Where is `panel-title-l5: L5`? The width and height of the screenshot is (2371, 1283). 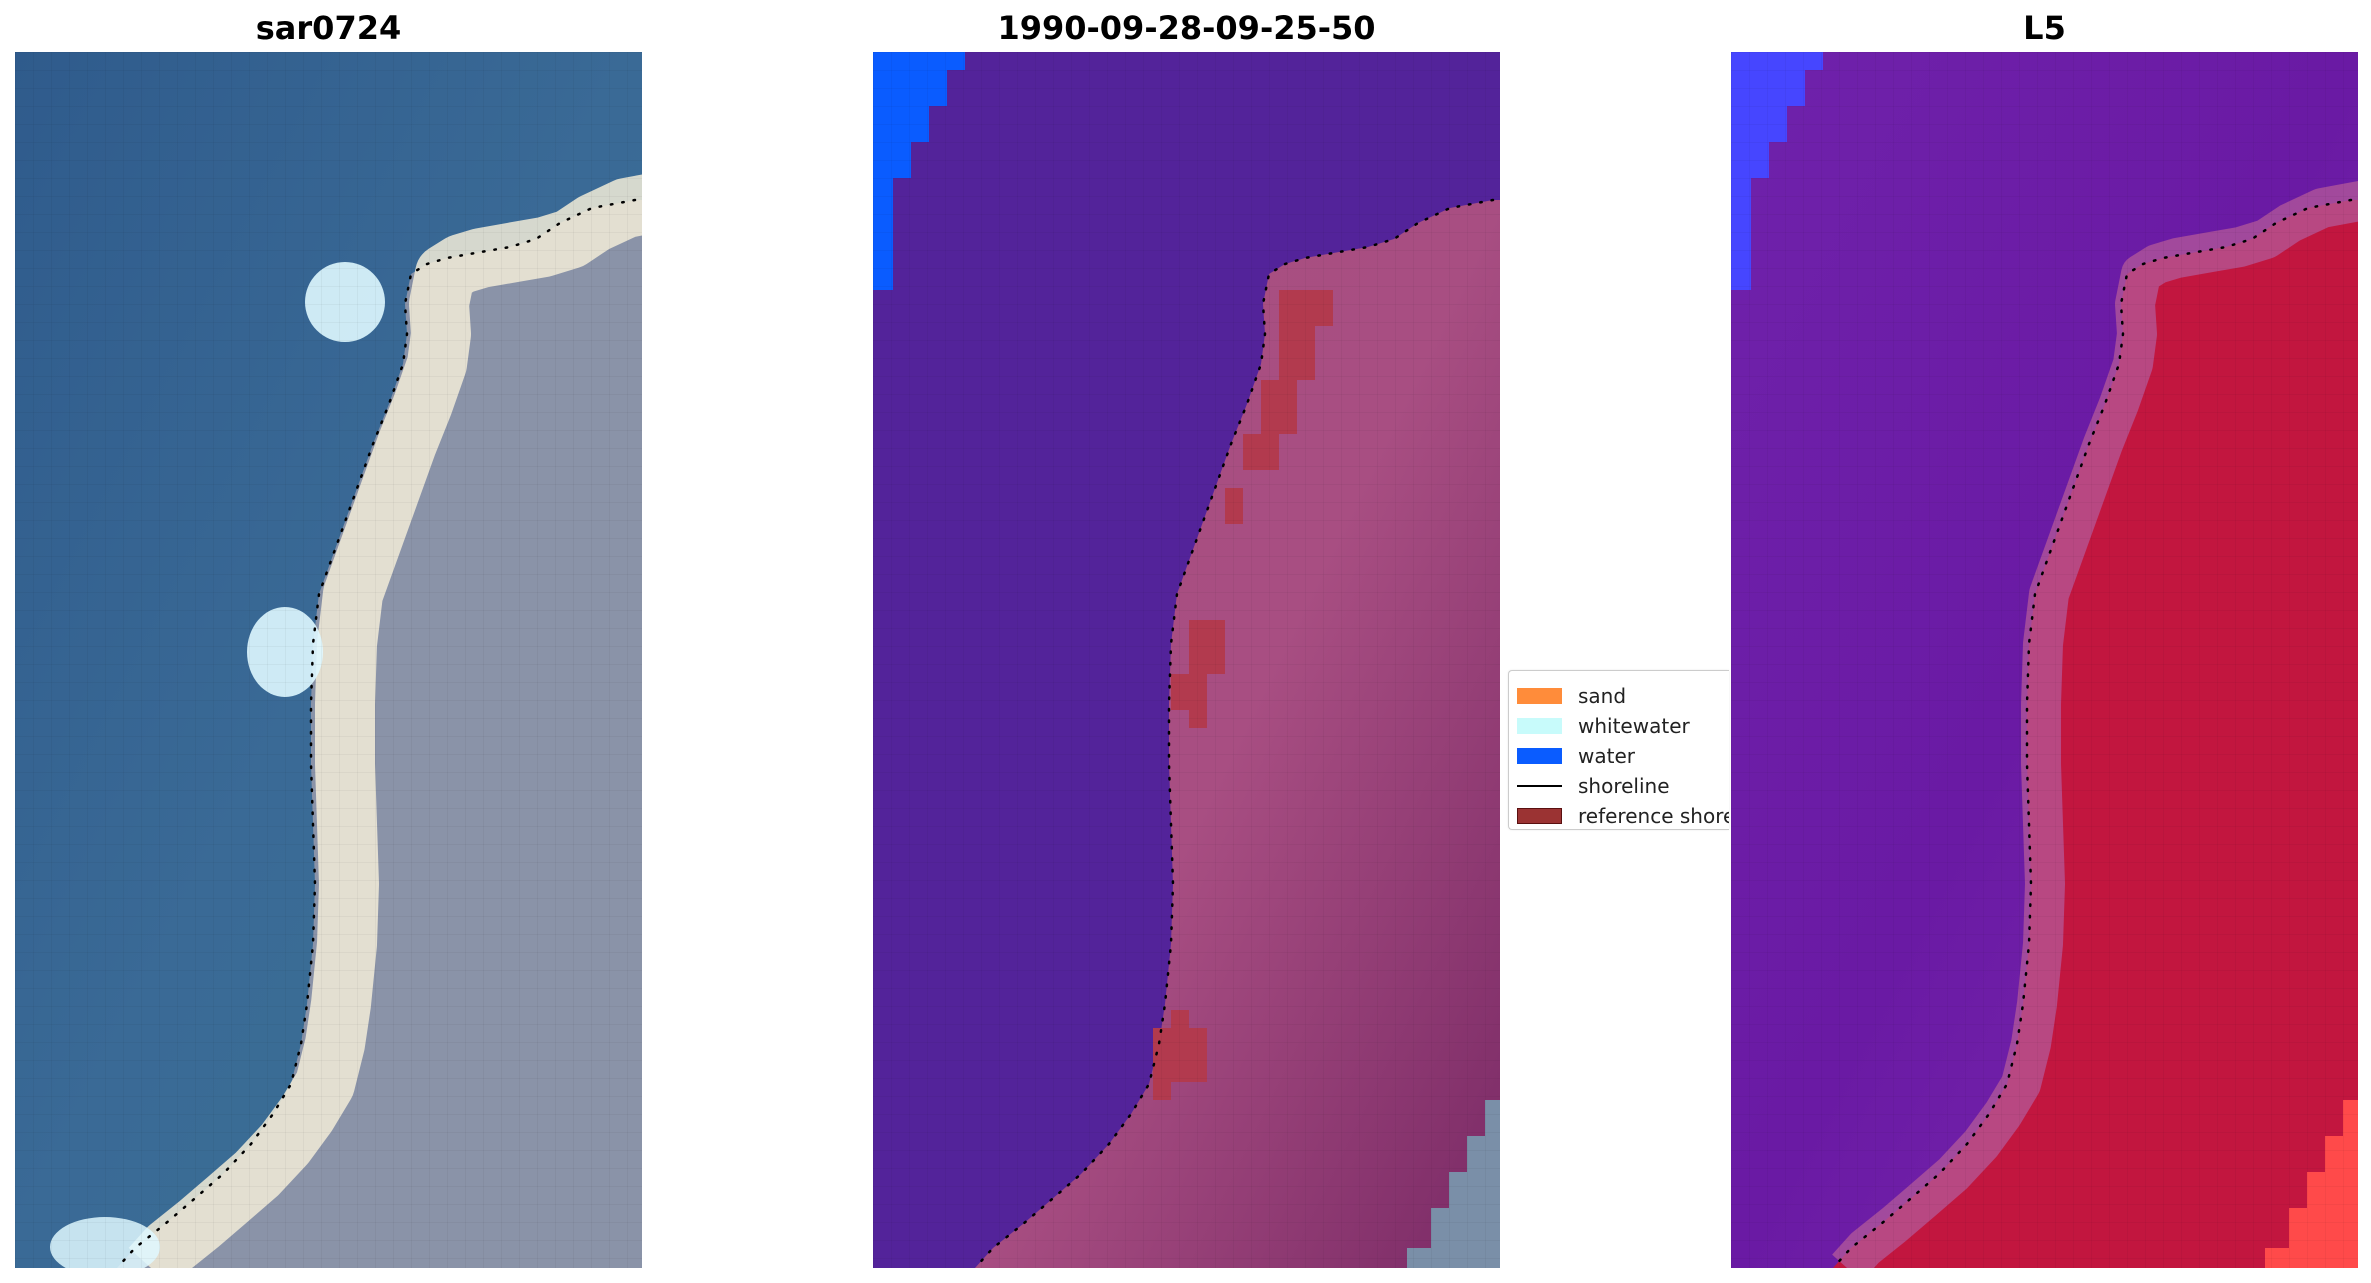
panel-title-l5: L5 is located at coordinates (2044, 28).